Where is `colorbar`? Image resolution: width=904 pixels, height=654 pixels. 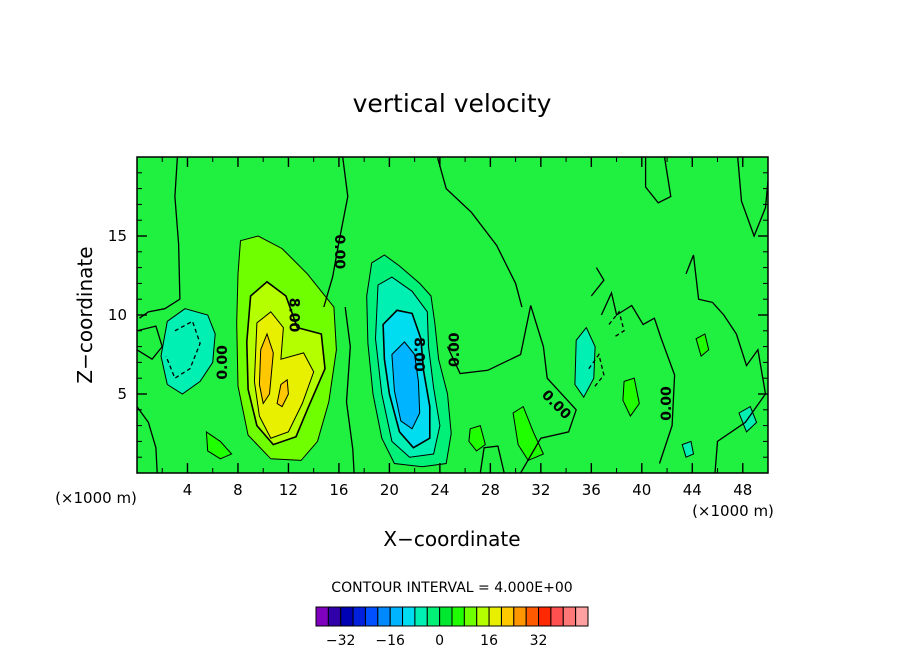
colorbar is located at coordinates (452, 616).